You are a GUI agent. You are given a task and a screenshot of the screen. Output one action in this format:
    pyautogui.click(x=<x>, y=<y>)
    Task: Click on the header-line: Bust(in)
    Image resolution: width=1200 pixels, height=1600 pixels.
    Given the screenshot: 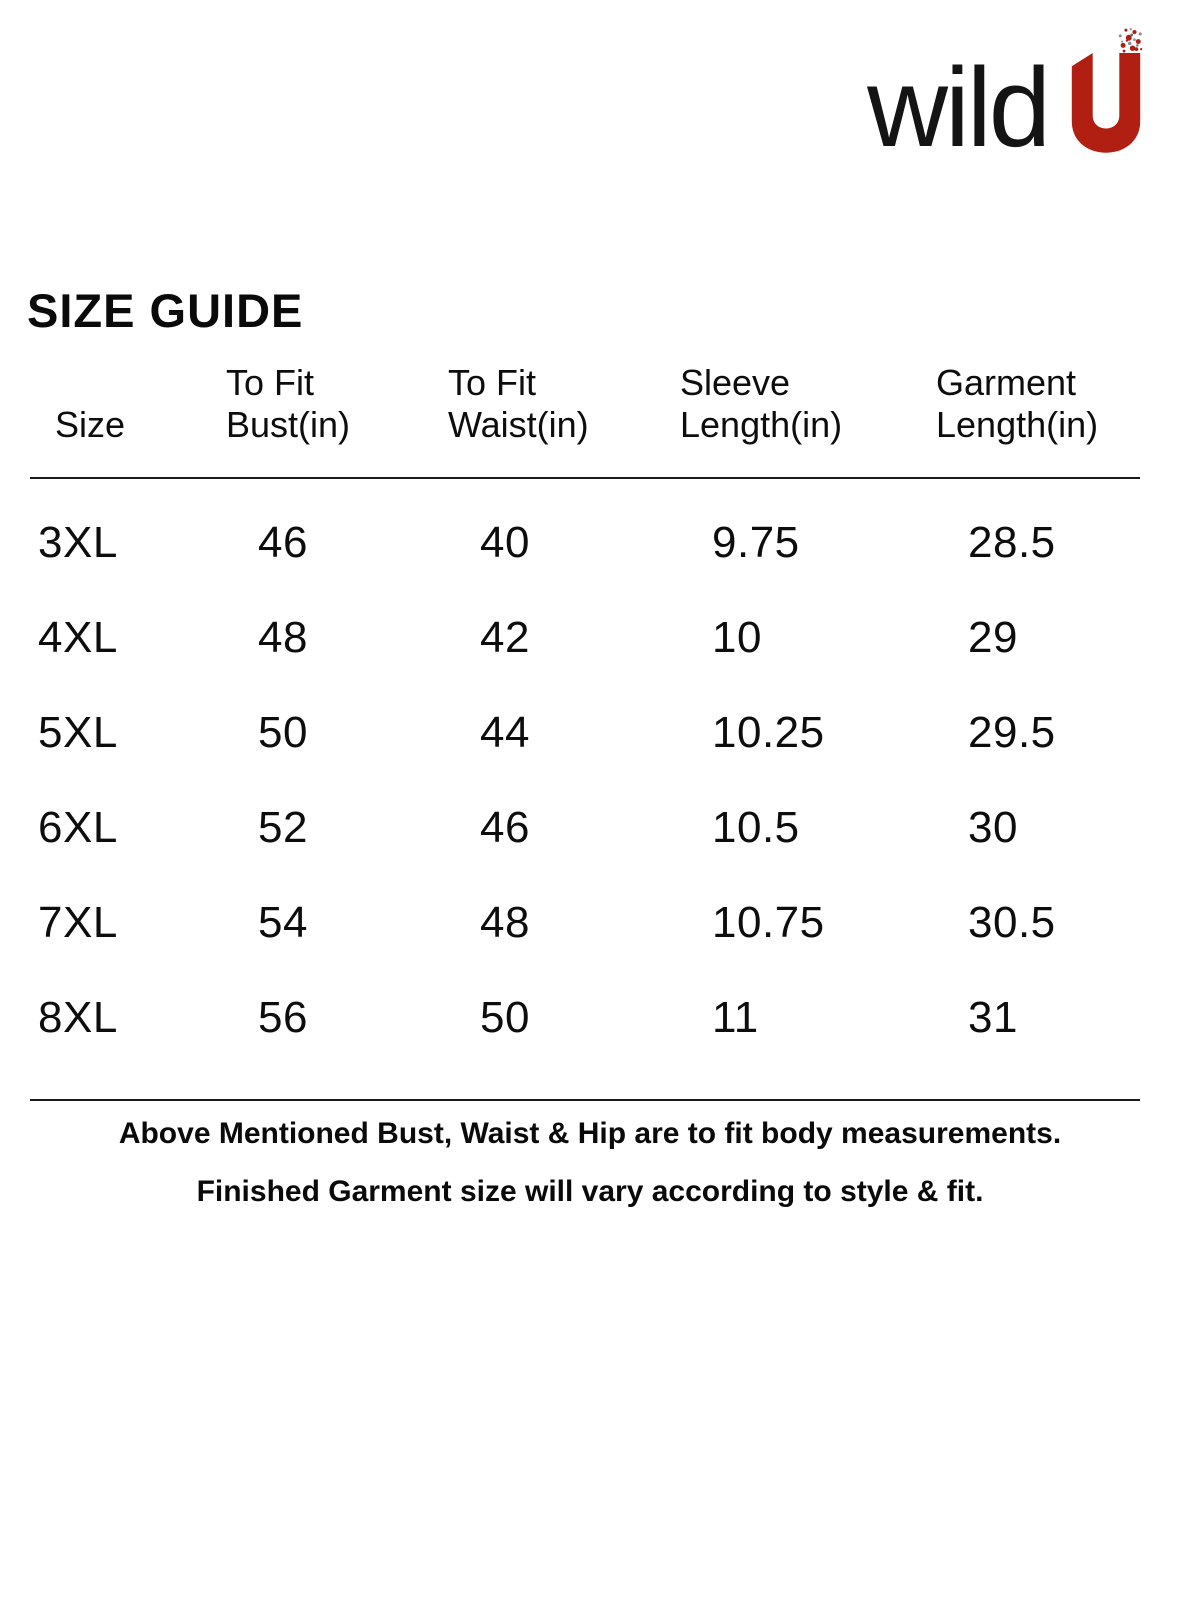 What is the action you would take?
    pyautogui.click(x=288, y=424)
    